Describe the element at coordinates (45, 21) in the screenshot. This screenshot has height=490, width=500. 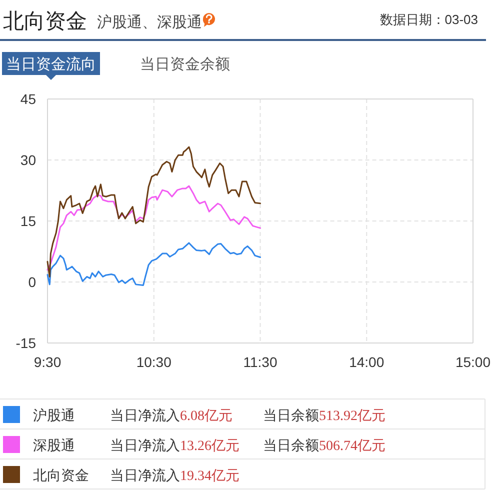
I see `title: 北向资金` at that location.